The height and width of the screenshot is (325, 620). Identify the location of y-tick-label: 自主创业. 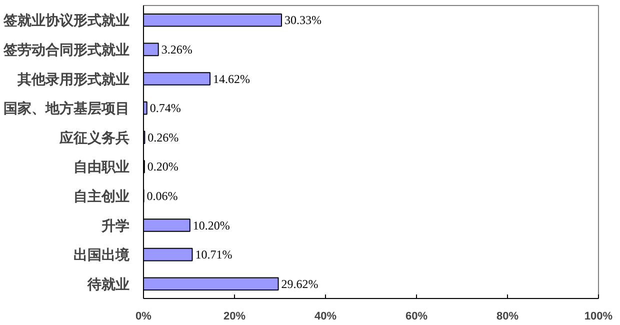
(102, 196).